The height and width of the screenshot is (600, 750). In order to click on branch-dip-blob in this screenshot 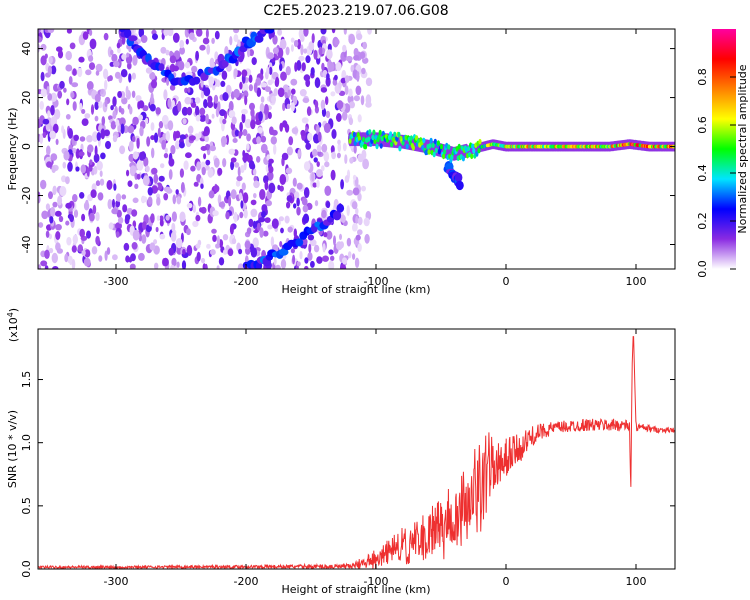, I will do `click(458, 177)`.